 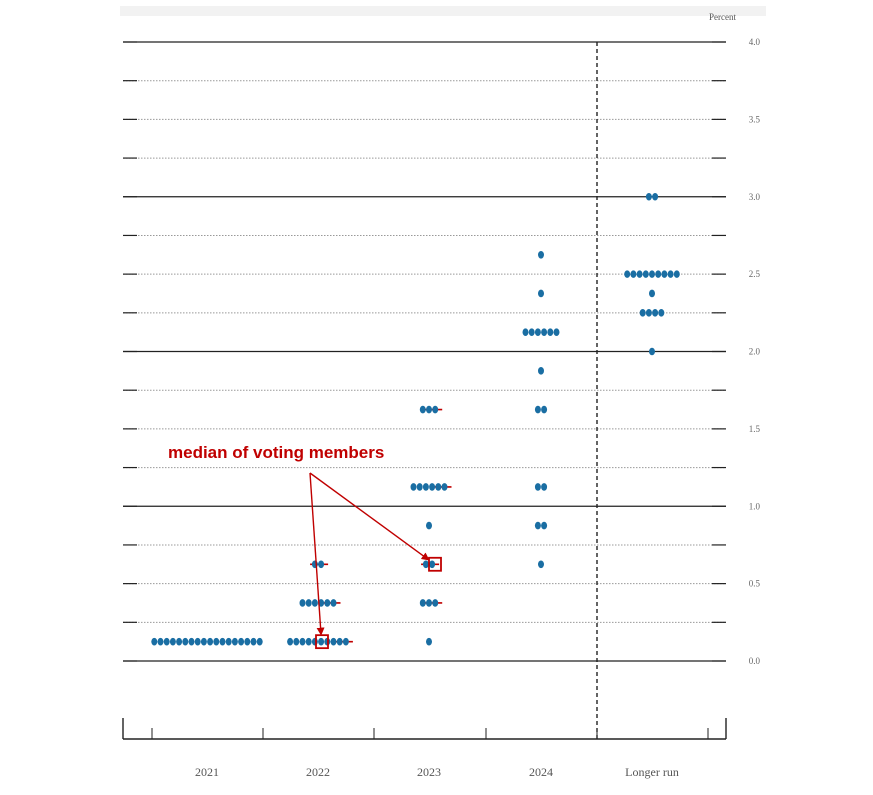 I want to click on top-shade, so click(x=443, y=11).